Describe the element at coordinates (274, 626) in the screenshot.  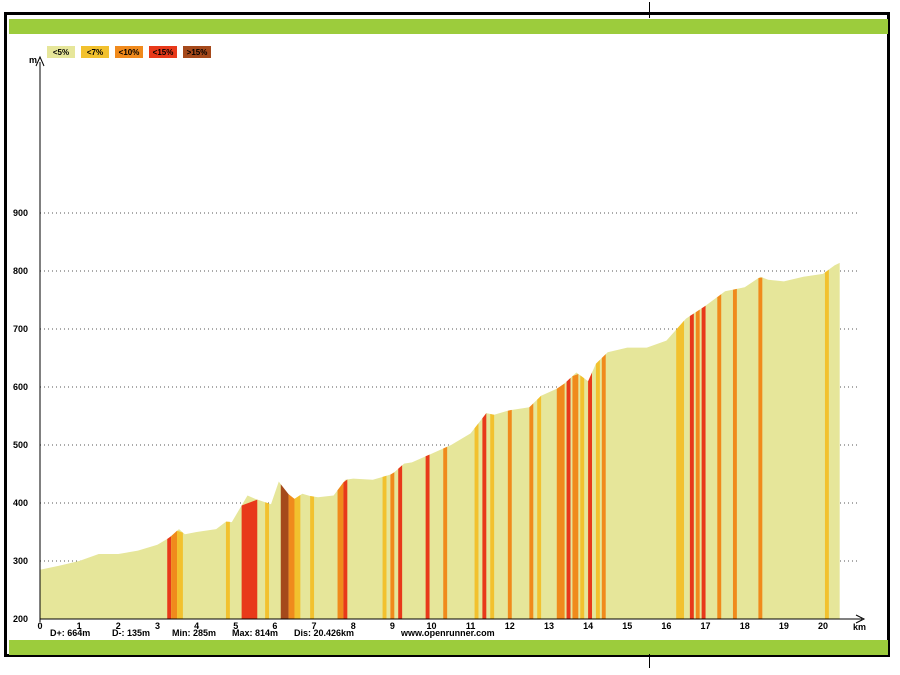
I see `x-tick-label: 6` at that location.